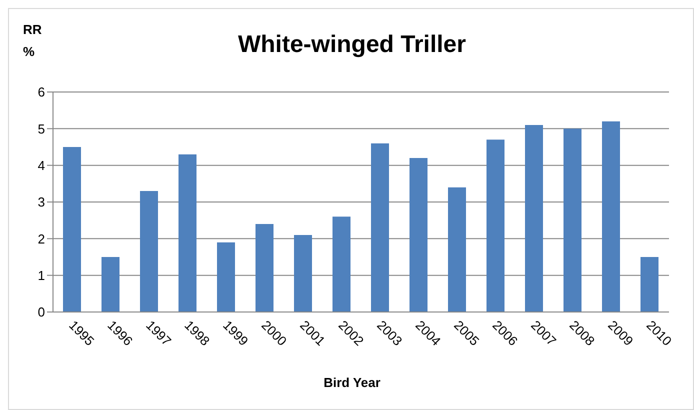 The width and height of the screenshot is (694, 410). Describe the element at coordinates (41, 165) in the screenshot. I see `y-tick-label: 4` at that location.